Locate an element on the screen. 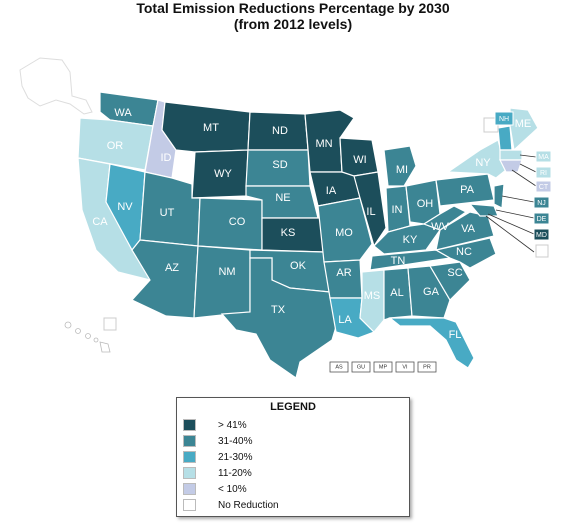 The image size is (586, 531). legend-item-lt10: < 10% is located at coordinates (215, 489).